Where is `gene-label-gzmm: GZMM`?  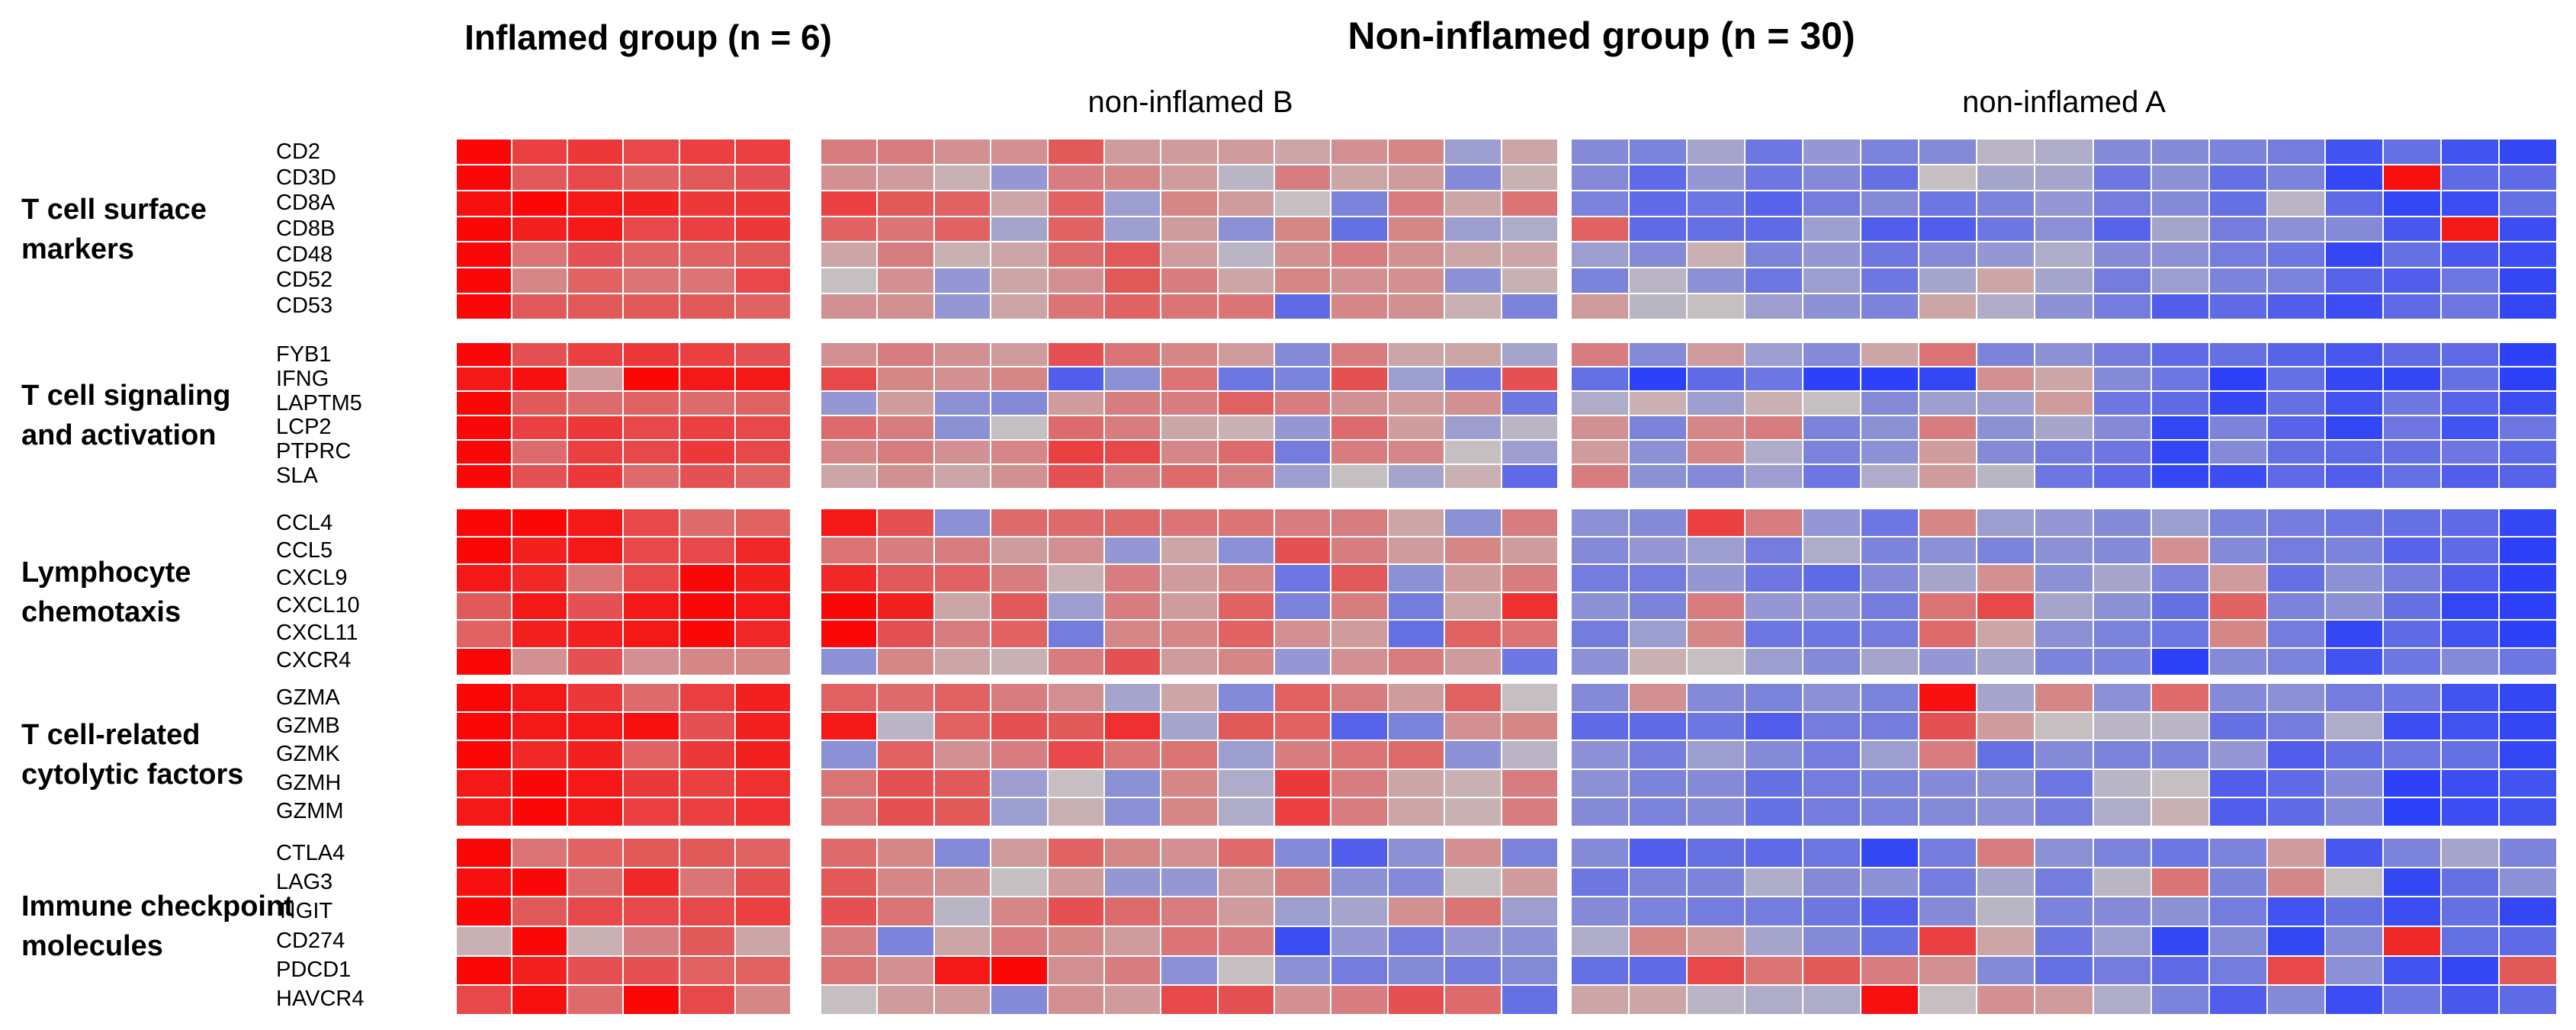 gene-label-gzmm: GZMM is located at coordinates (310, 810).